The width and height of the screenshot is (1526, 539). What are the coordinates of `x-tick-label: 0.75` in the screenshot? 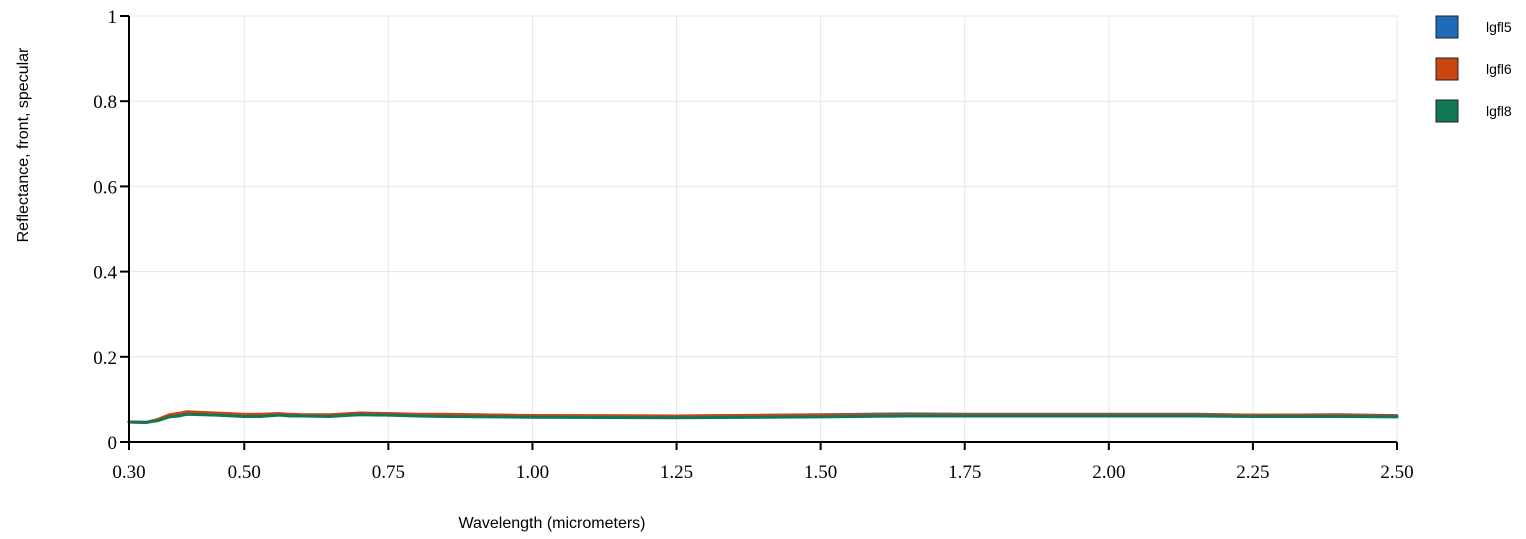 It's located at (388, 472).